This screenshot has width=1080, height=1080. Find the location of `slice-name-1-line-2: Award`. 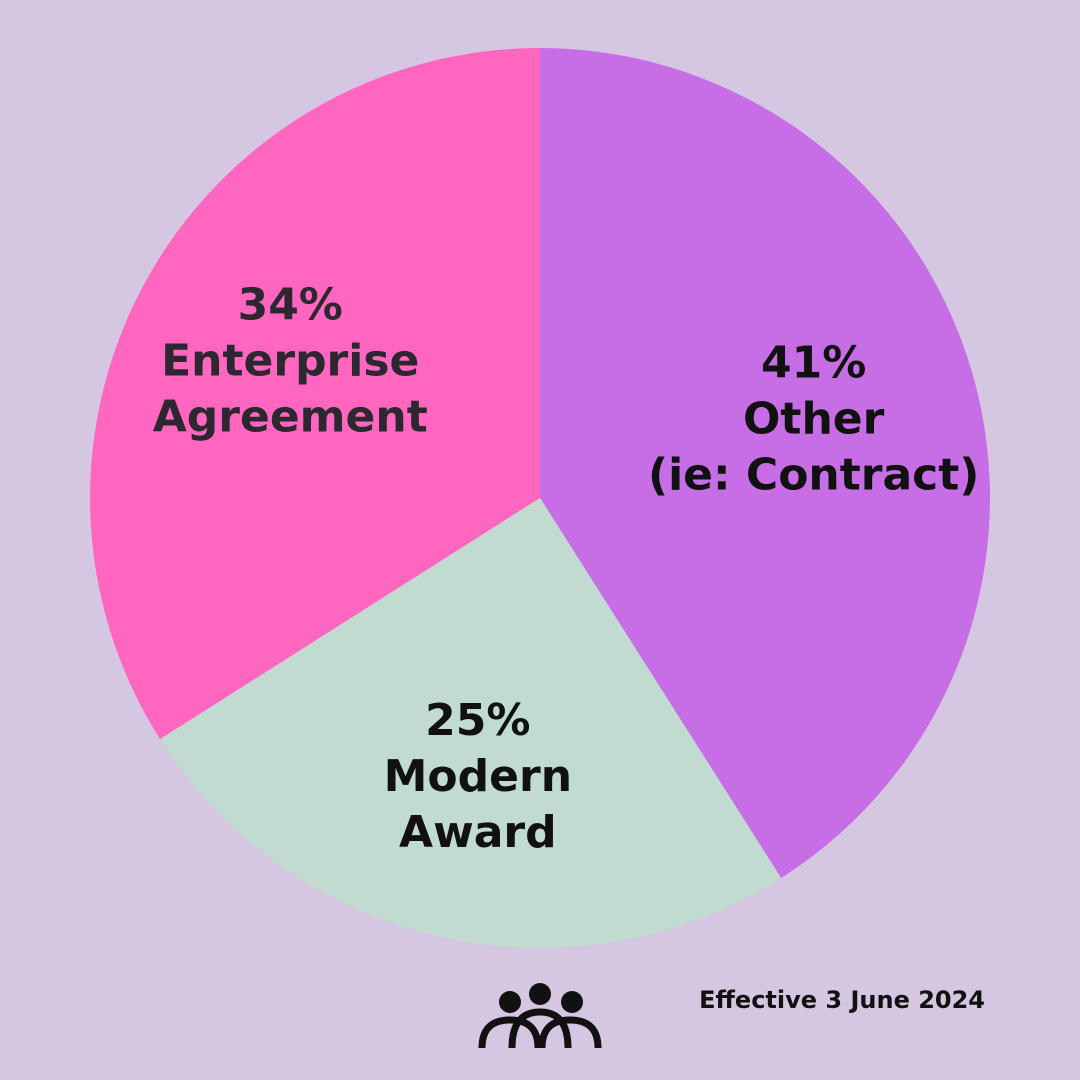

slice-name-1-line-2: Award is located at coordinates (478, 832).